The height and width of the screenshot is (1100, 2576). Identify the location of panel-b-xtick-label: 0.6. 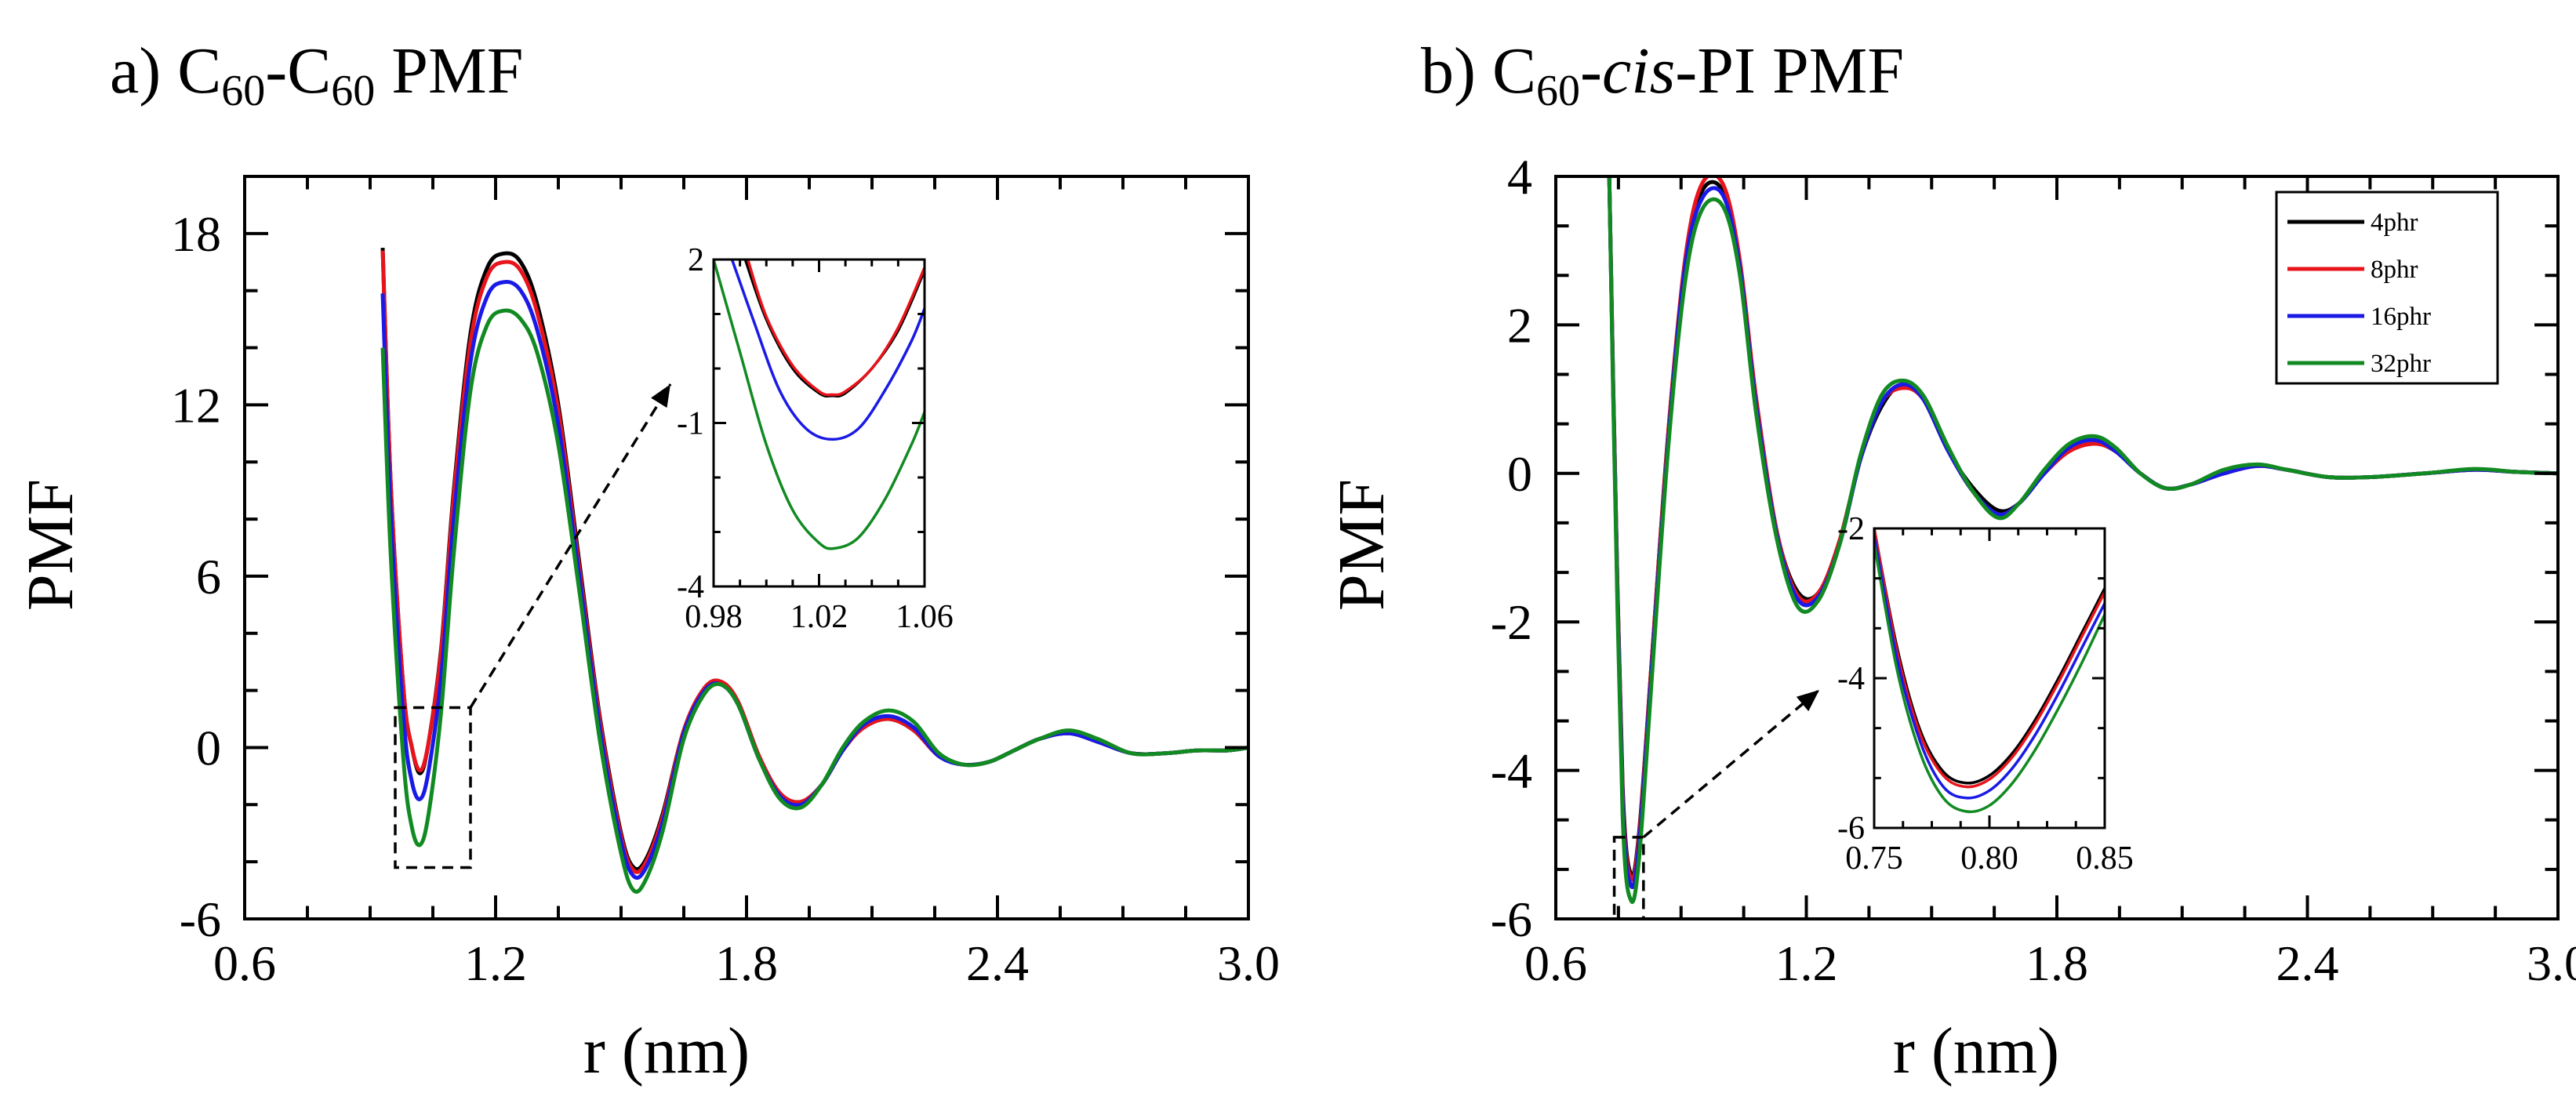
(1555, 963).